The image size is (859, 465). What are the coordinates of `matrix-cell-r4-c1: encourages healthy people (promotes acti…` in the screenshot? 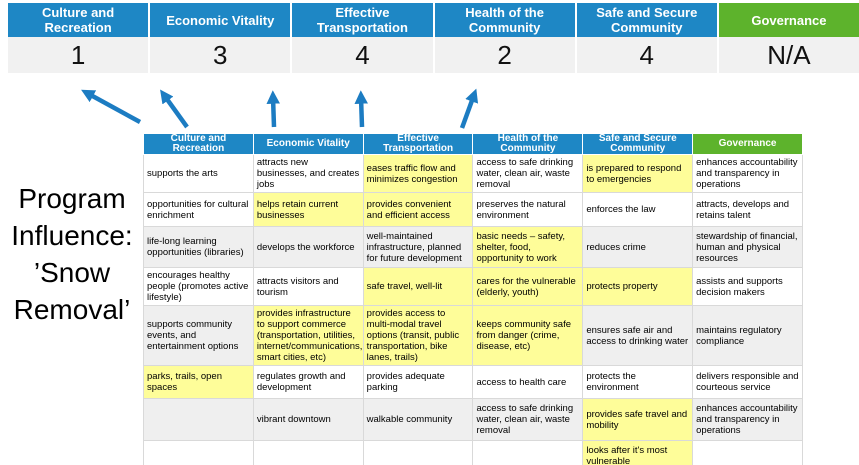 It's located at (198, 286).